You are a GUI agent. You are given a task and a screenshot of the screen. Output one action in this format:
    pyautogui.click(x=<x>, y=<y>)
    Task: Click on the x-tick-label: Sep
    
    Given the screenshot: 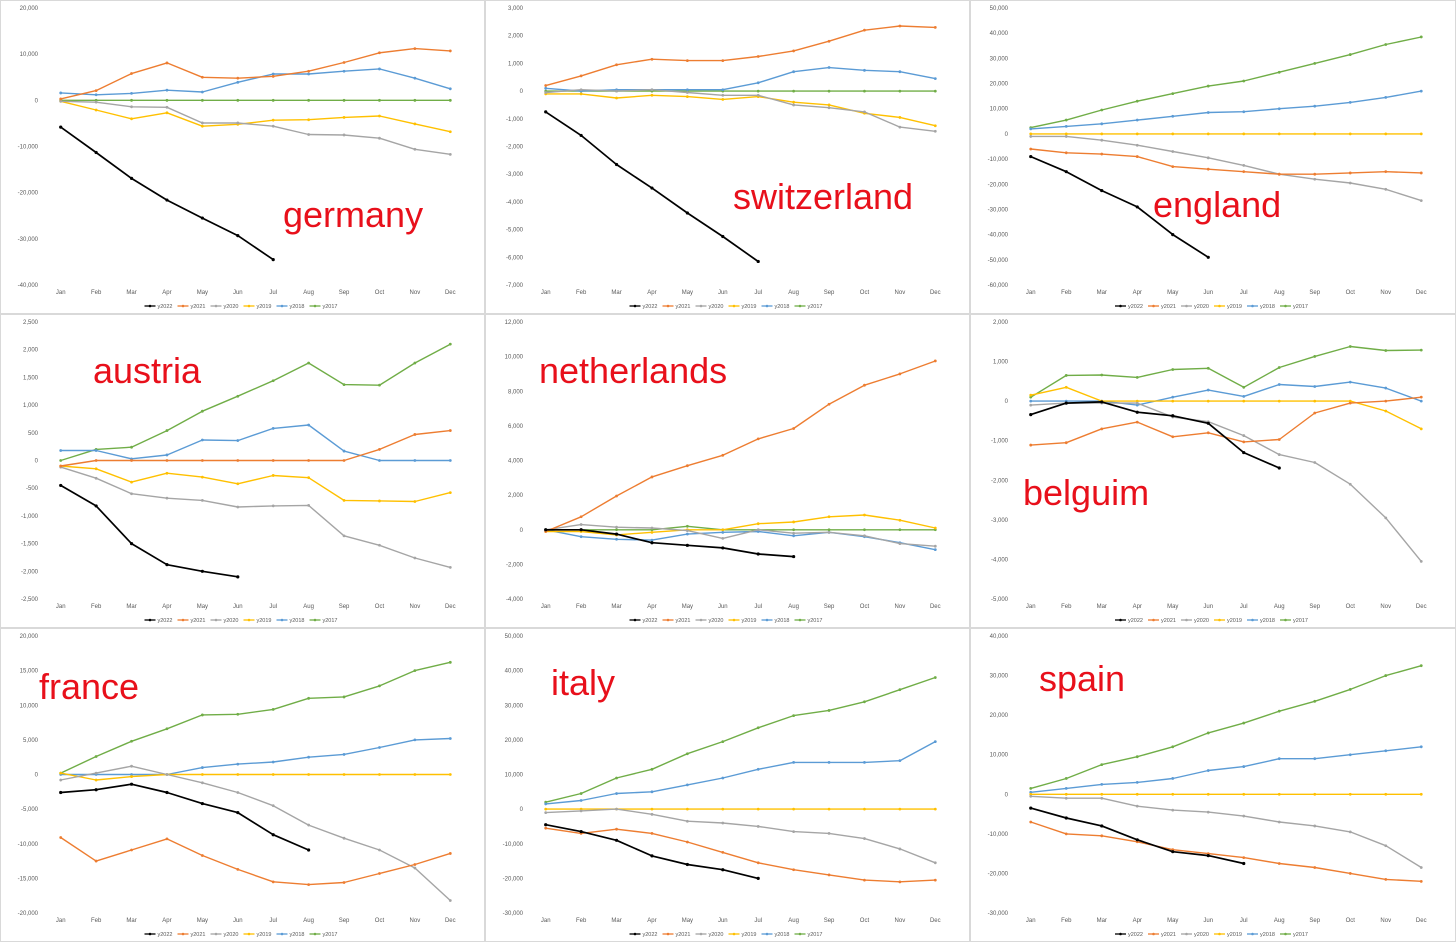 What is the action you would take?
    pyautogui.click(x=1314, y=293)
    